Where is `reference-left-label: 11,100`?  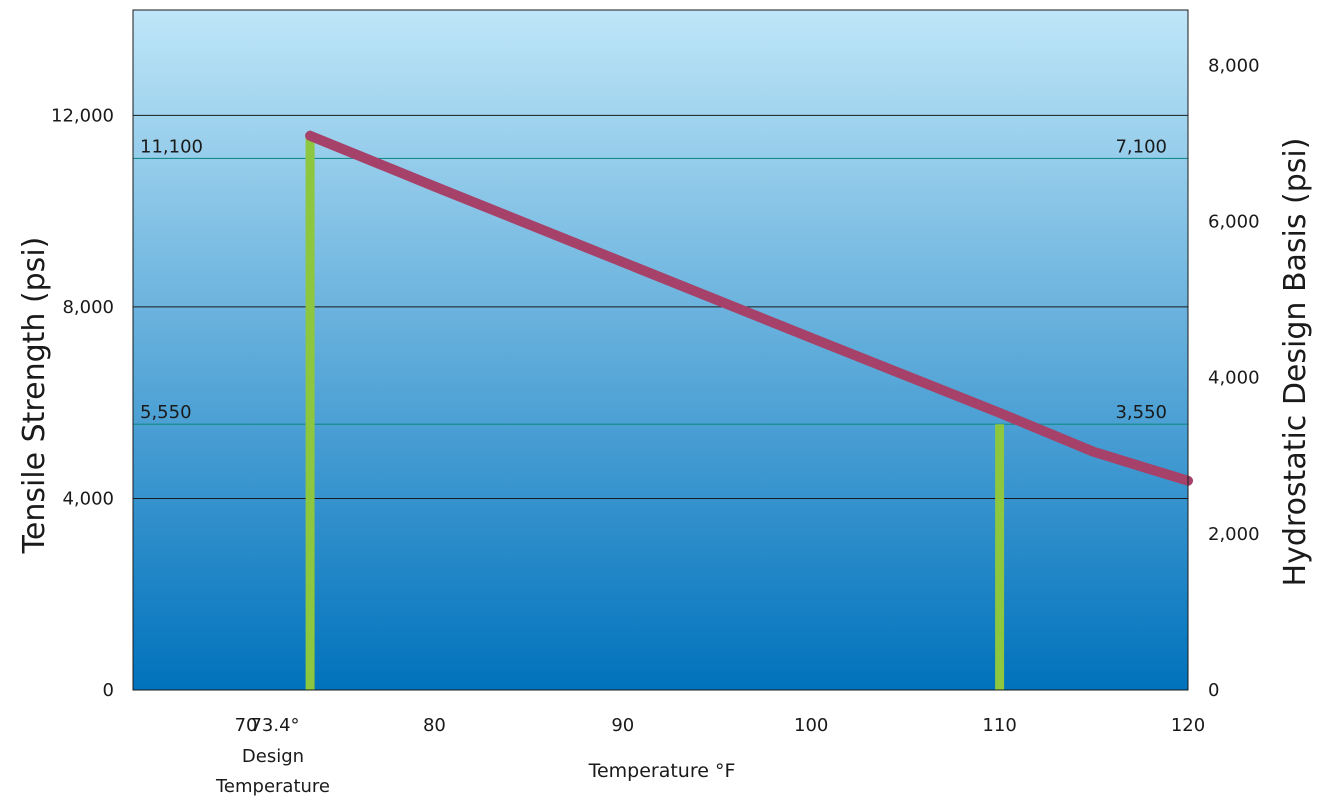
reference-left-label: 11,100 is located at coordinates (171, 146).